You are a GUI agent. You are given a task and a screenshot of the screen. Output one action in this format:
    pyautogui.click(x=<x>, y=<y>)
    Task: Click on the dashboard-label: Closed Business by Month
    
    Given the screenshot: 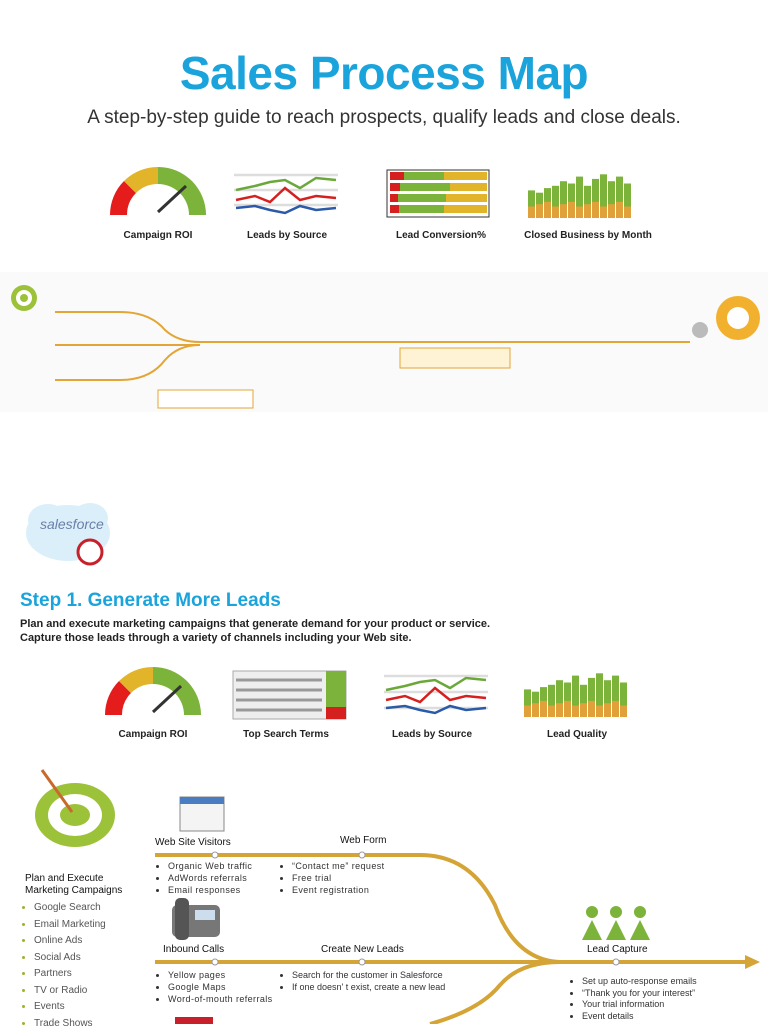 What is the action you would take?
    pyautogui.click(x=588, y=235)
    